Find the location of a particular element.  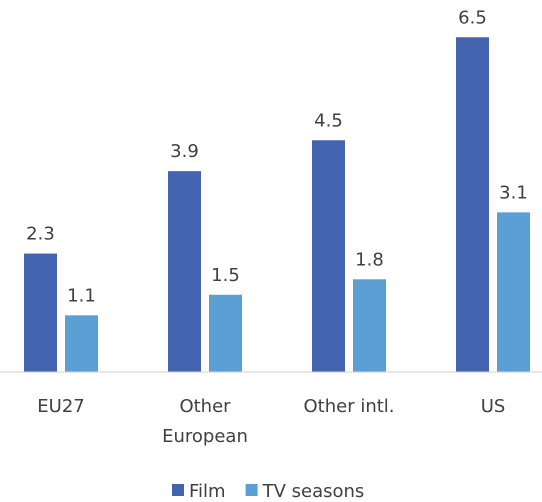

data-label: 4.5 is located at coordinates (328, 120).